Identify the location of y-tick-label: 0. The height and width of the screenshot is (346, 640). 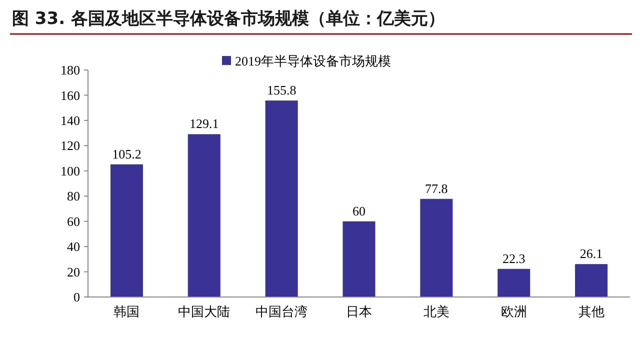
(77, 297).